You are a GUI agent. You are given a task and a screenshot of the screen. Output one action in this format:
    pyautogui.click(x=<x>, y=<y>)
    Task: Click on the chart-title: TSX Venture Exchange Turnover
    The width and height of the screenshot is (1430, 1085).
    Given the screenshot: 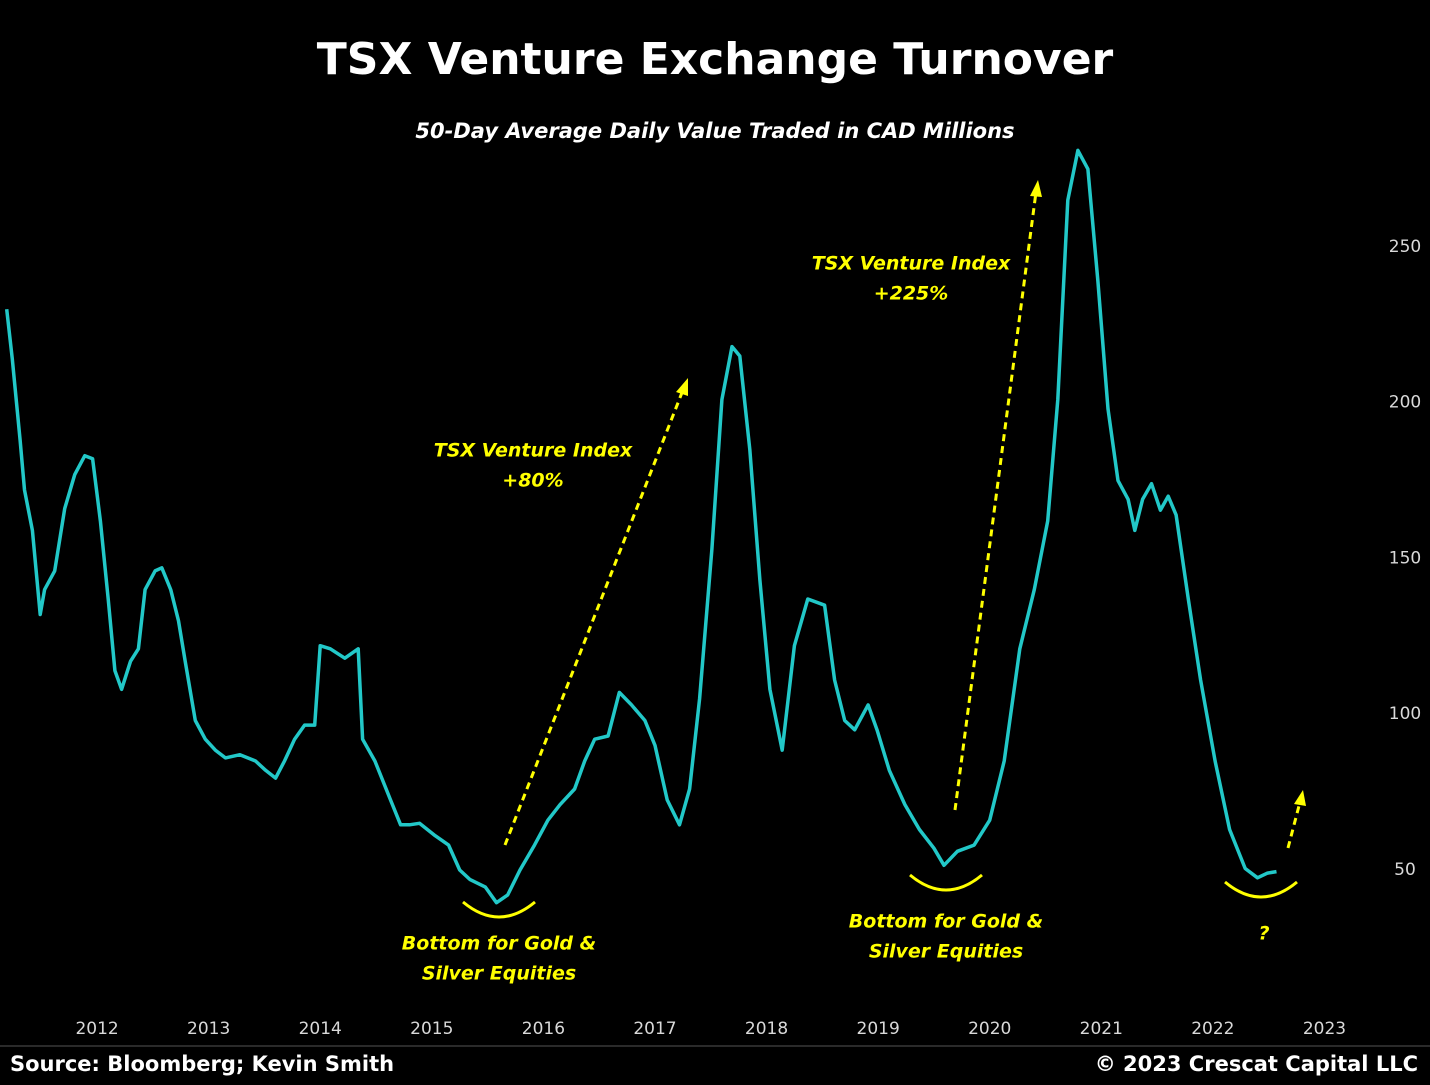 What is the action you would take?
    pyautogui.click(x=715, y=59)
    